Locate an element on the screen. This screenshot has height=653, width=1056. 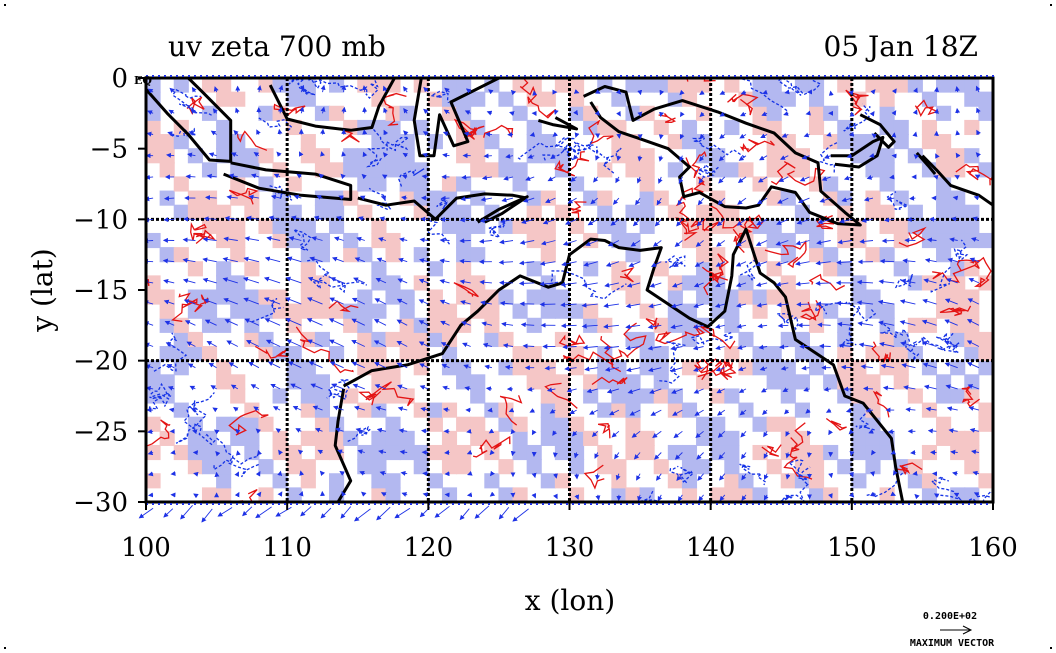
negative-contour is located at coordinates (753, 474).